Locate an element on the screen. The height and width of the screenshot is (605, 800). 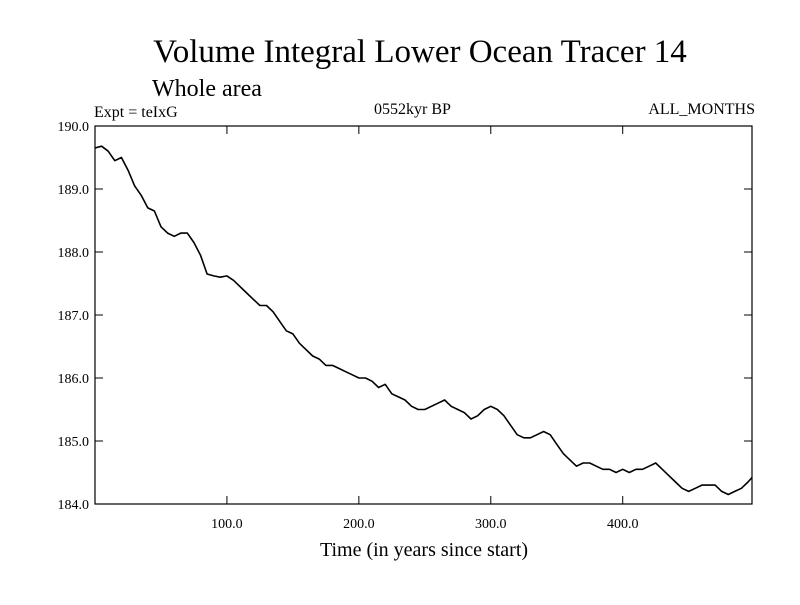
y-tick-label: 190.0 is located at coordinates (74, 127).